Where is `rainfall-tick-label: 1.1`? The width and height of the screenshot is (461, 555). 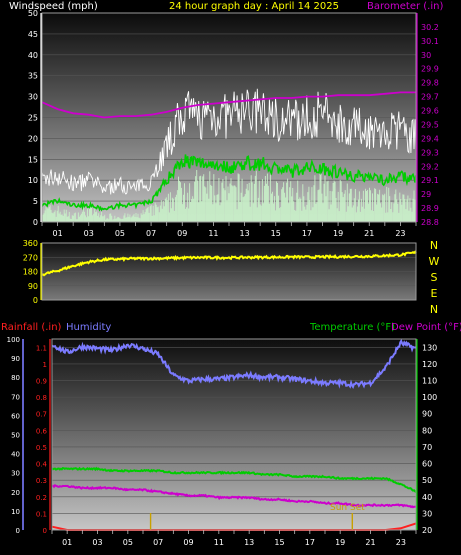
rainfall-tick-label: 1.1 is located at coordinates (41, 348).